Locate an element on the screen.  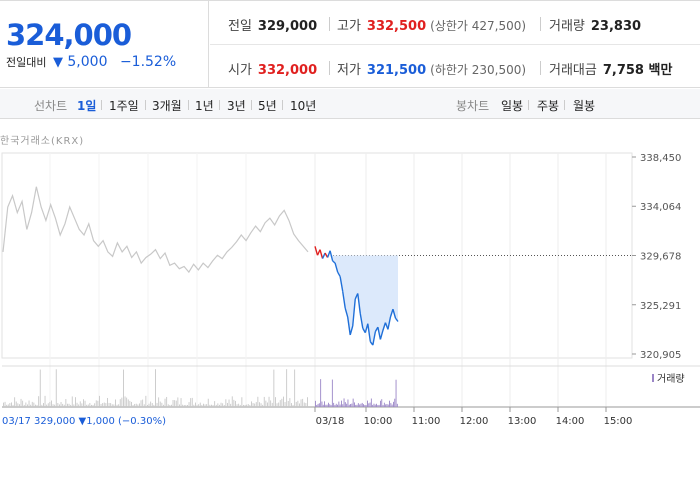
tab-3m: 3개월 is located at coordinates (167, 106).